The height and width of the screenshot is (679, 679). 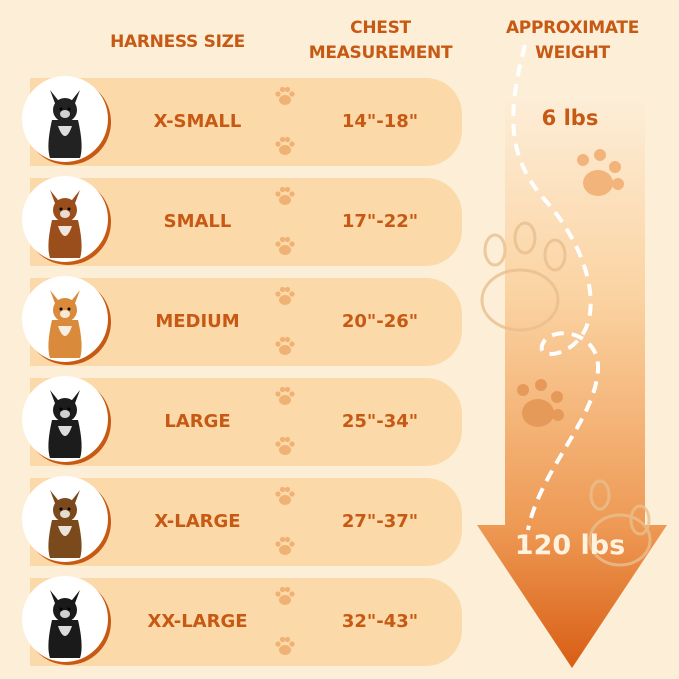 What do you see at coordinates (197, 521) in the screenshot?
I see `harness-size-label: X-LARGE` at bounding box center [197, 521].